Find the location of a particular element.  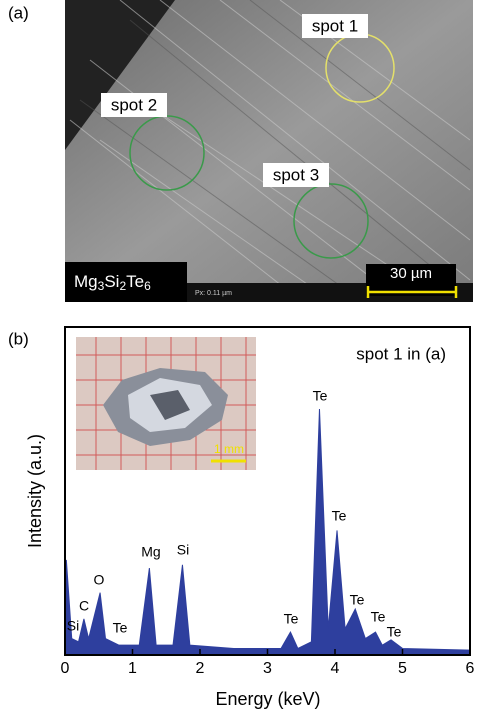

x-tick-label: 4 is located at coordinates (335, 668).